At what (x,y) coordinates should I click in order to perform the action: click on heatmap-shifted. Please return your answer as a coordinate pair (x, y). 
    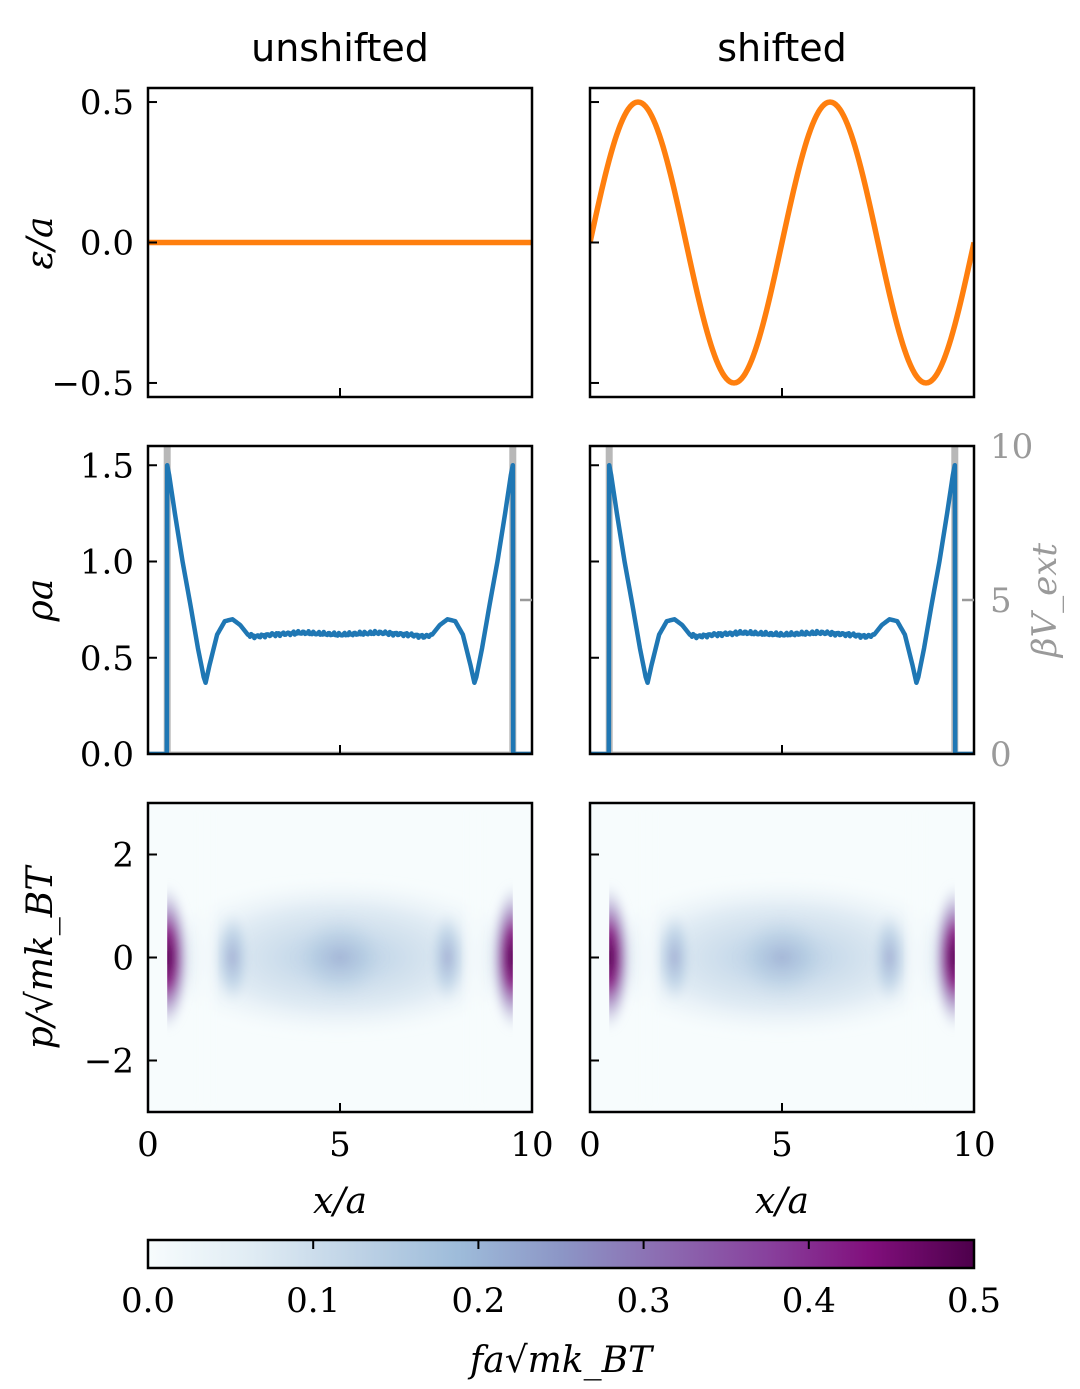
    Looking at the image, I should click on (782, 957).